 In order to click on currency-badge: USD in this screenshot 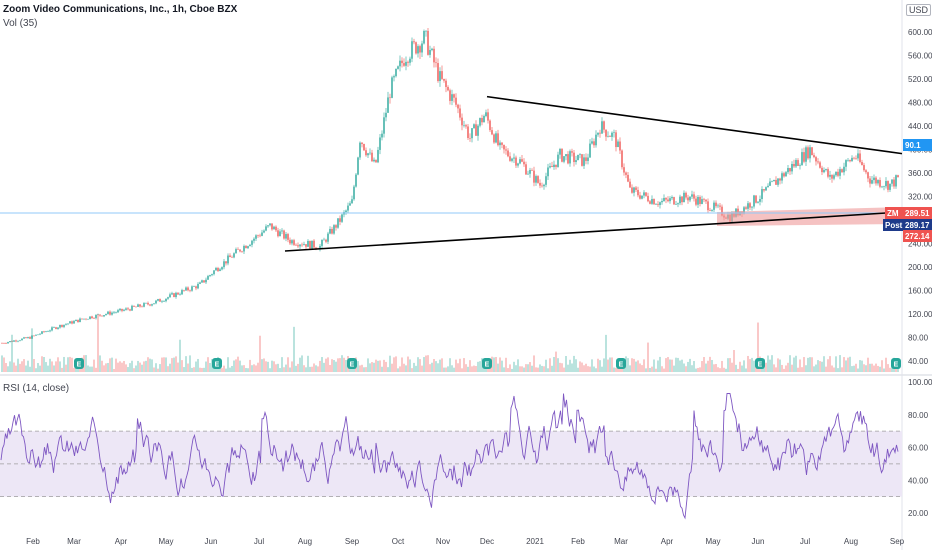, I will do `click(919, 10)`.